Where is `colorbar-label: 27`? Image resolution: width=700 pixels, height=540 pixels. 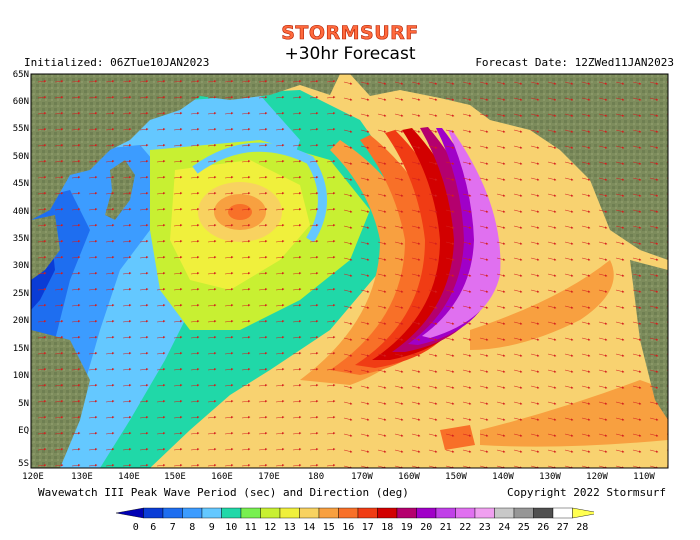 colorbar-label: 27 is located at coordinates (563, 527).